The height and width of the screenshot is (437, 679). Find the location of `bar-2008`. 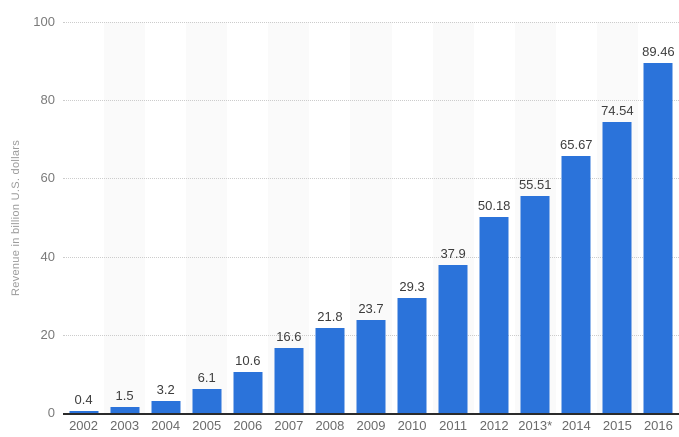

bar-2008 is located at coordinates (330, 370).